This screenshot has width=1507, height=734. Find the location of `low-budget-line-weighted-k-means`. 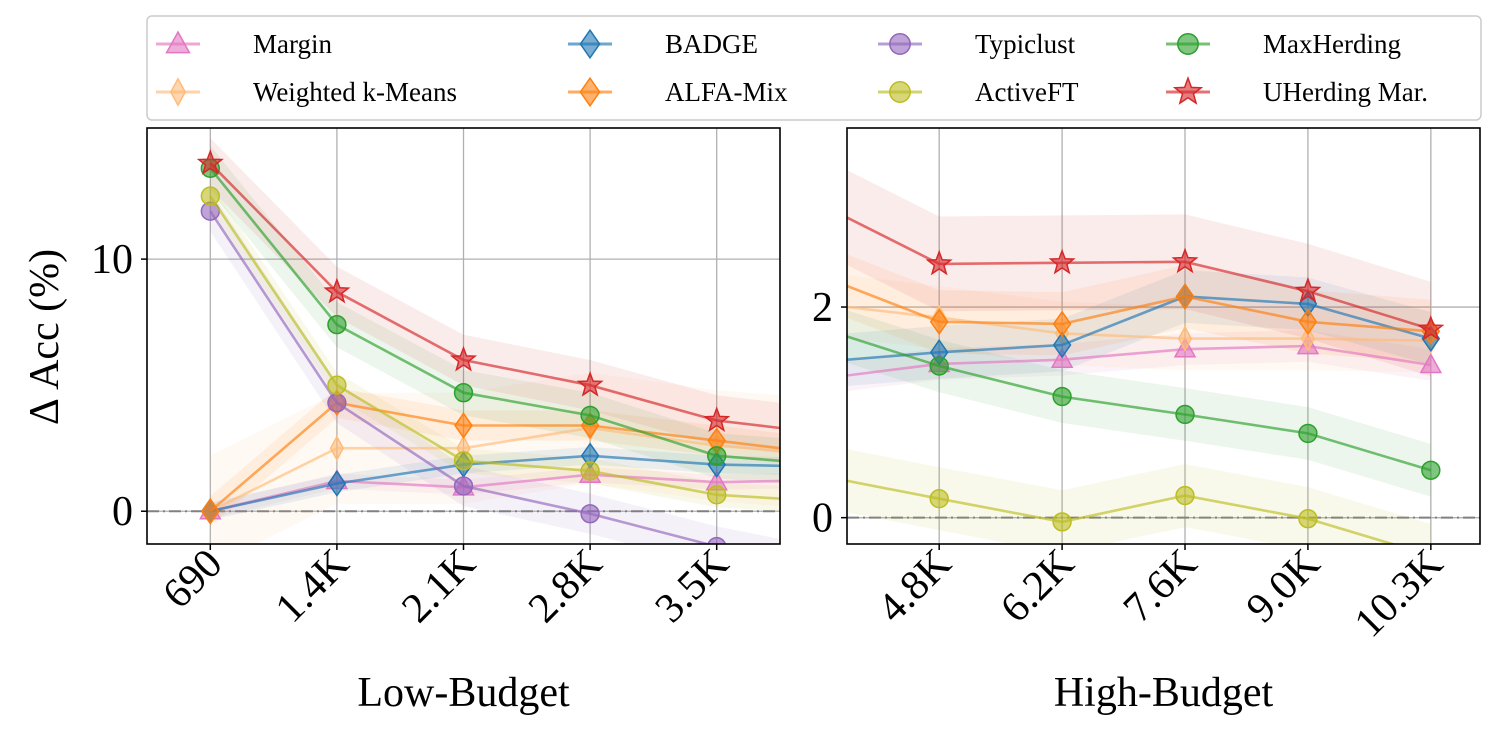

low-budget-line-weighted-k-means is located at coordinates (494, 469).